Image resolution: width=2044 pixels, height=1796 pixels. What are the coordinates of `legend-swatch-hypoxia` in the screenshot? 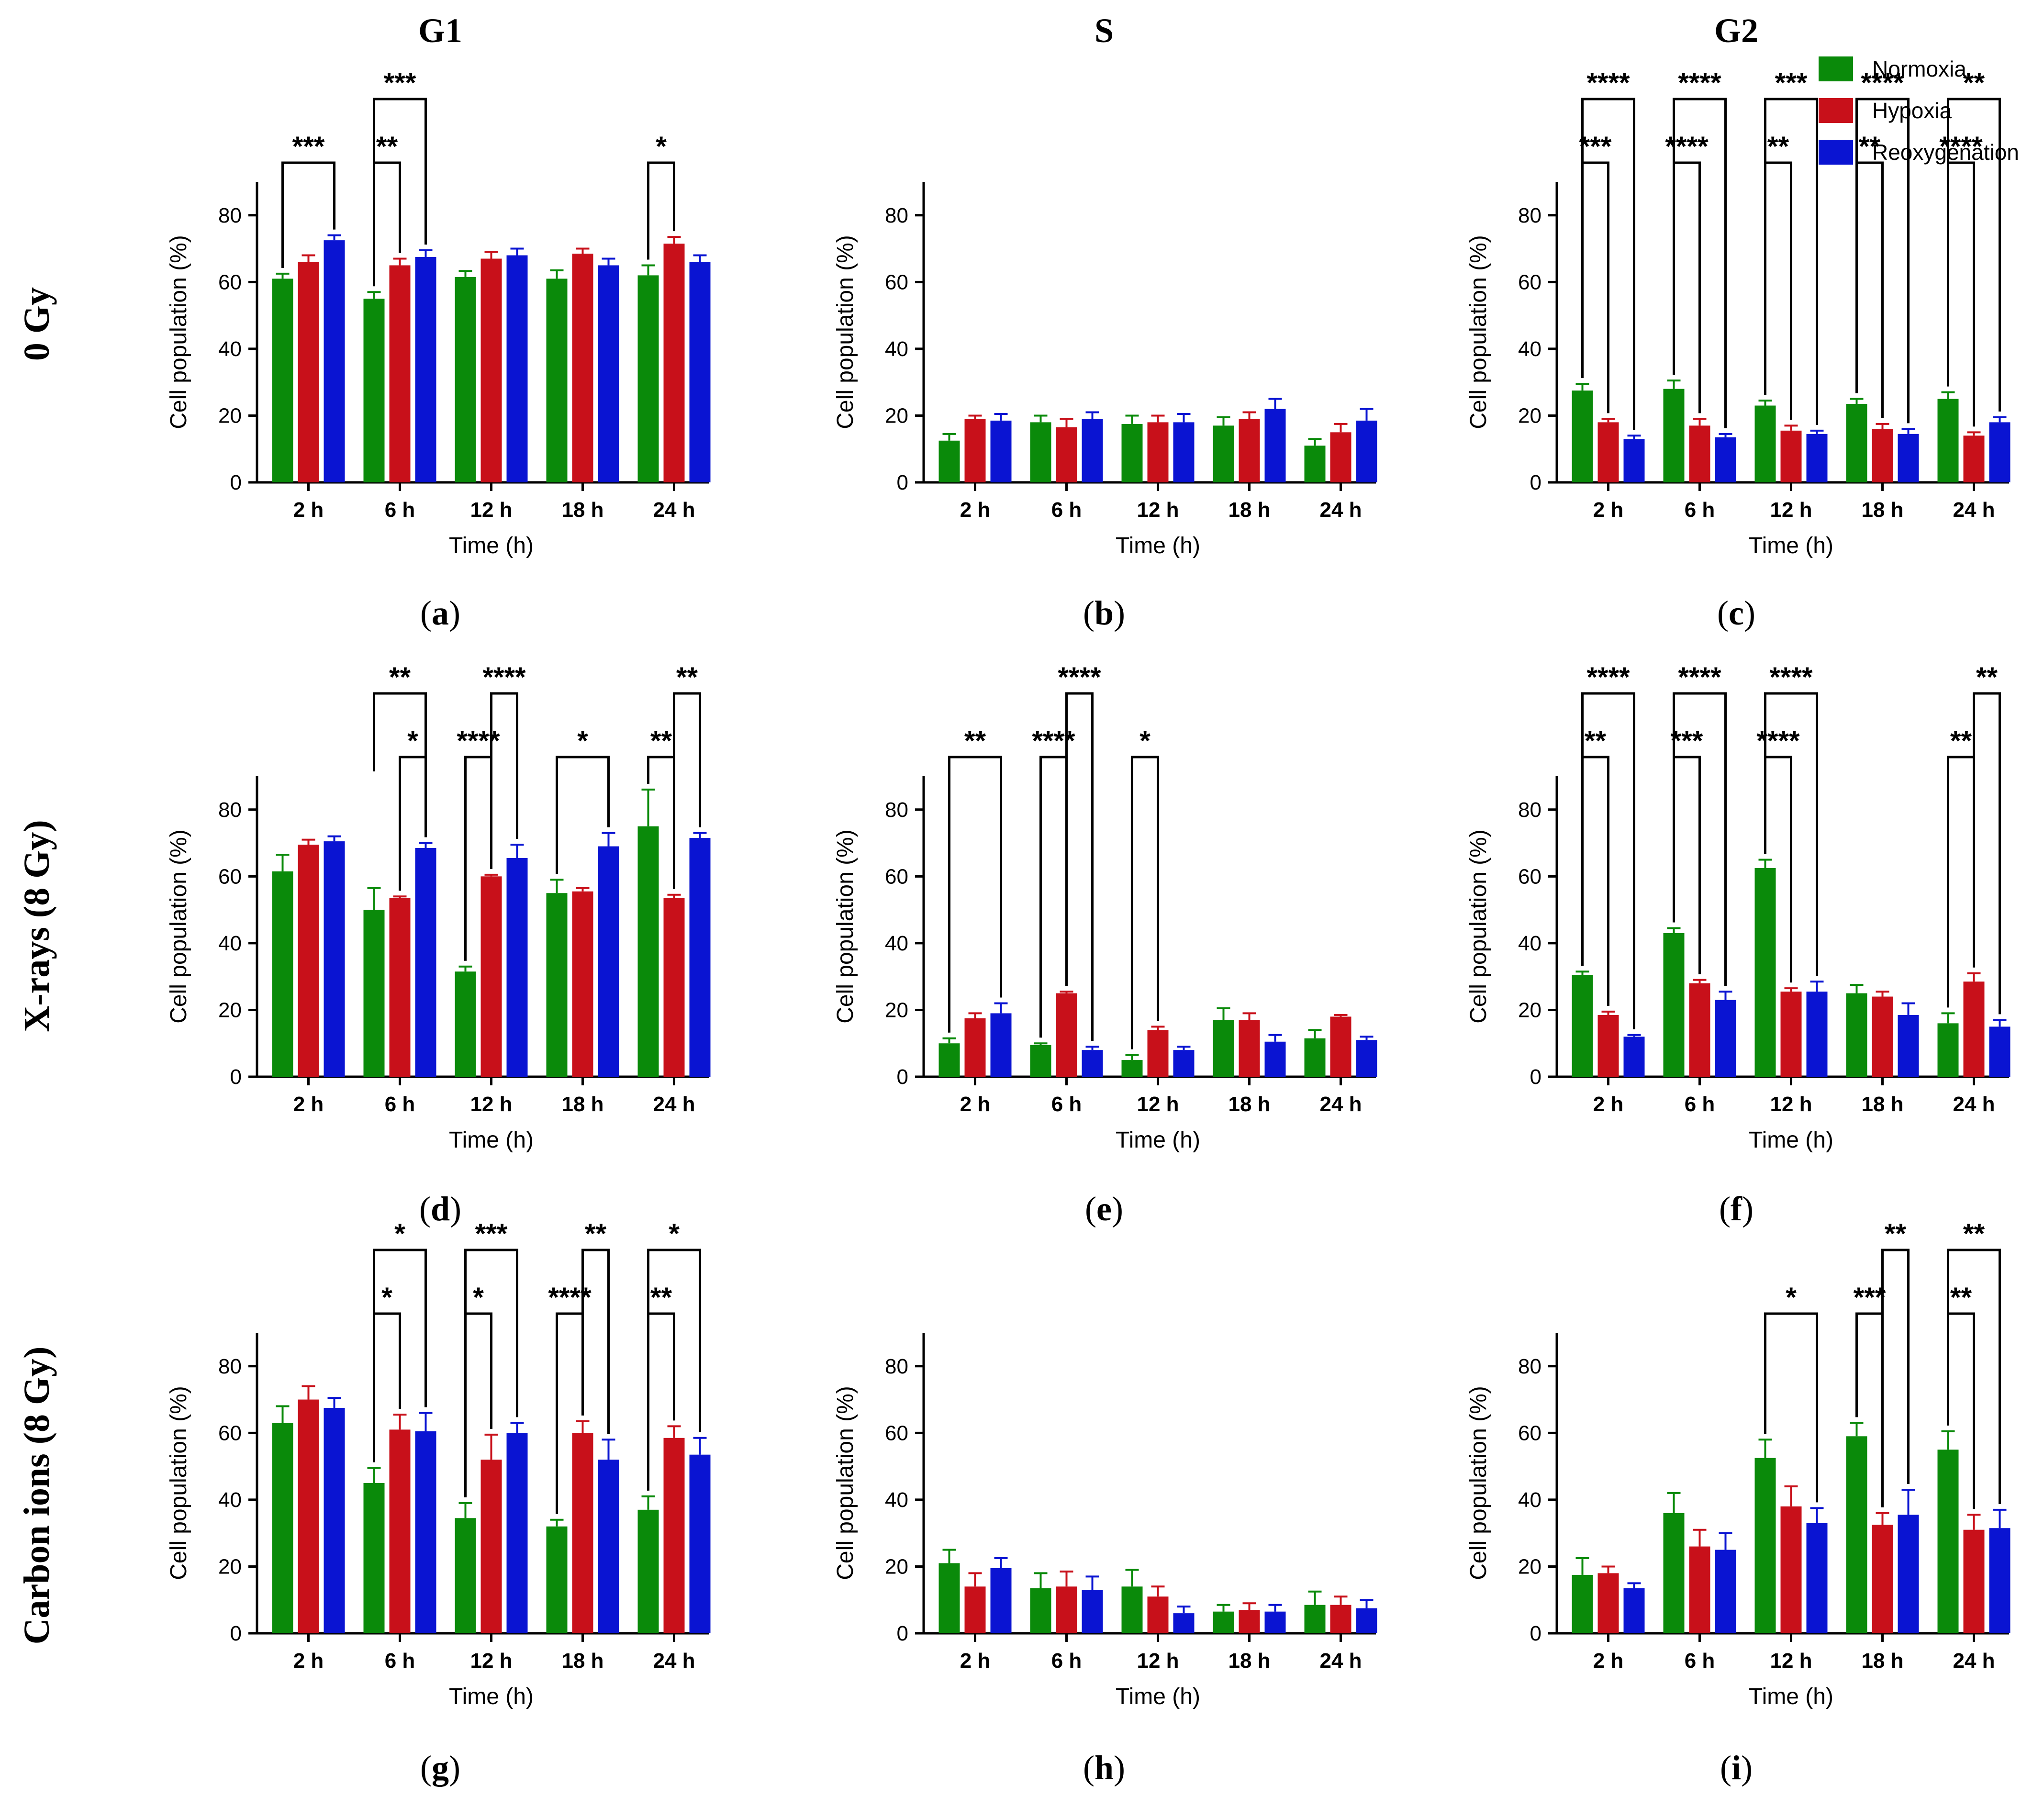 It's located at (1836, 111).